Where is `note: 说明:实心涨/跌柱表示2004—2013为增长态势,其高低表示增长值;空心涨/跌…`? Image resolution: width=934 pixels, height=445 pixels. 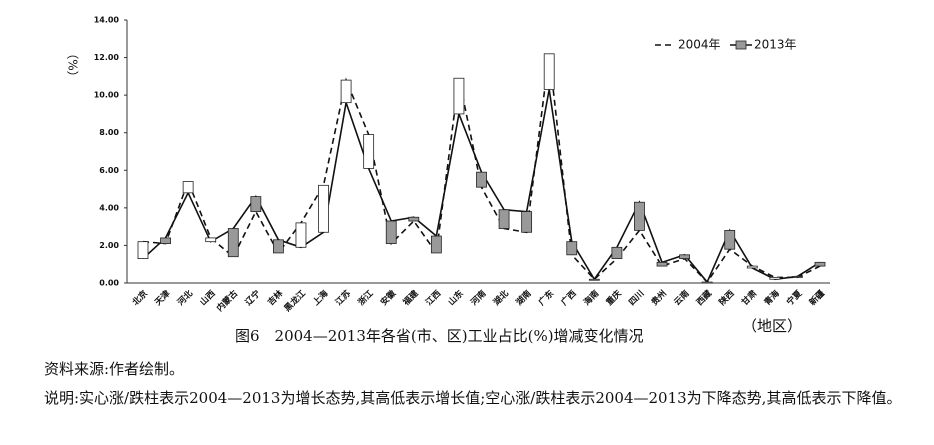 note: 说明:实心涨/跌柱表示2004—2013为增长态势,其高低表示增长值;空心涨/跌… is located at coordinates (473, 398).